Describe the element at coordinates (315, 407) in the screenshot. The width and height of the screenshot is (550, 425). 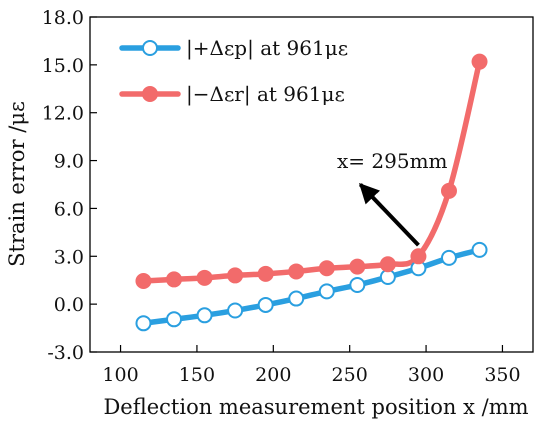
I see `x-axis-label: Deflection measurement position x /mm` at that location.